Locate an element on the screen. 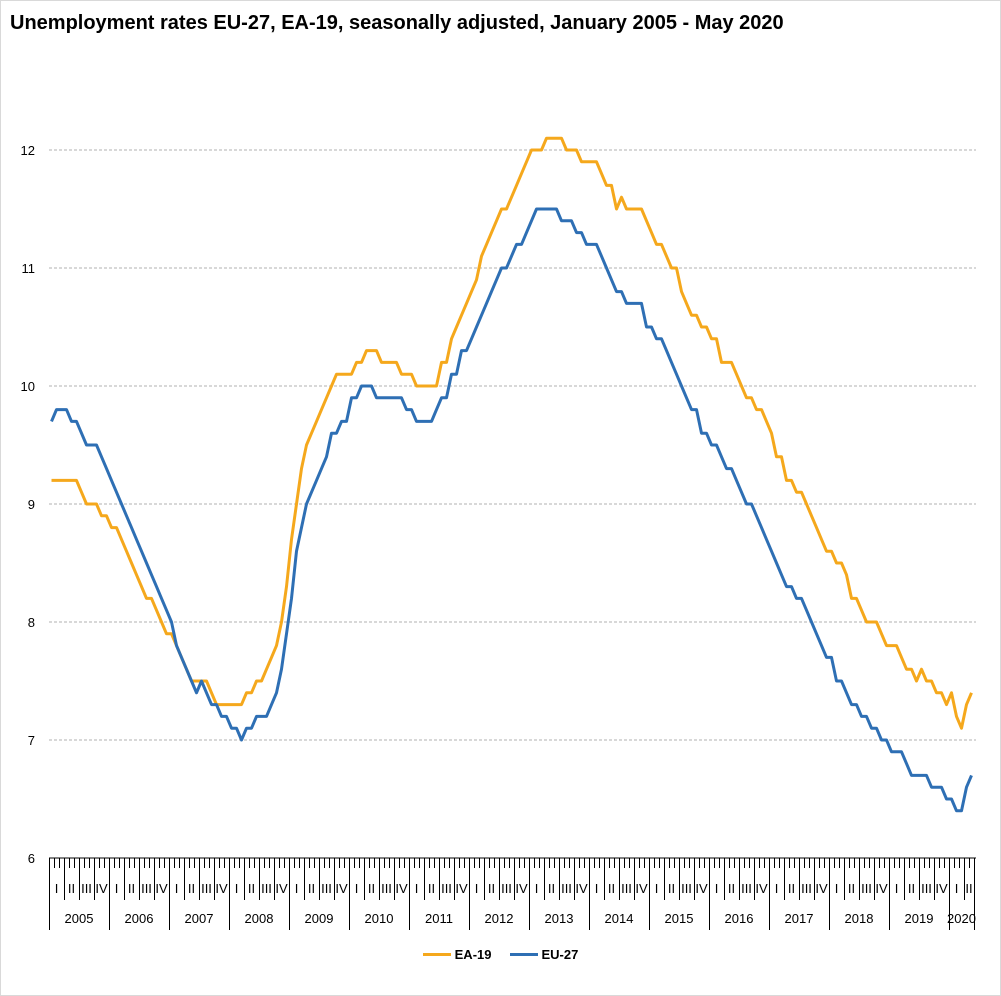  year-label: 2020 is located at coordinates (961, 918).